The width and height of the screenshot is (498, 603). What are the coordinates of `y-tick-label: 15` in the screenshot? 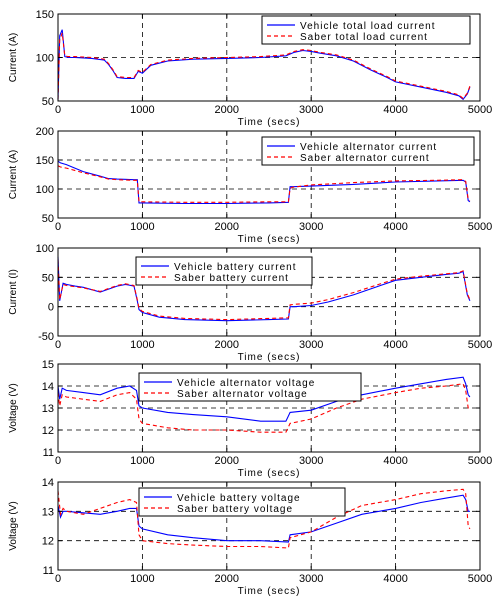 It's located at (48, 365).